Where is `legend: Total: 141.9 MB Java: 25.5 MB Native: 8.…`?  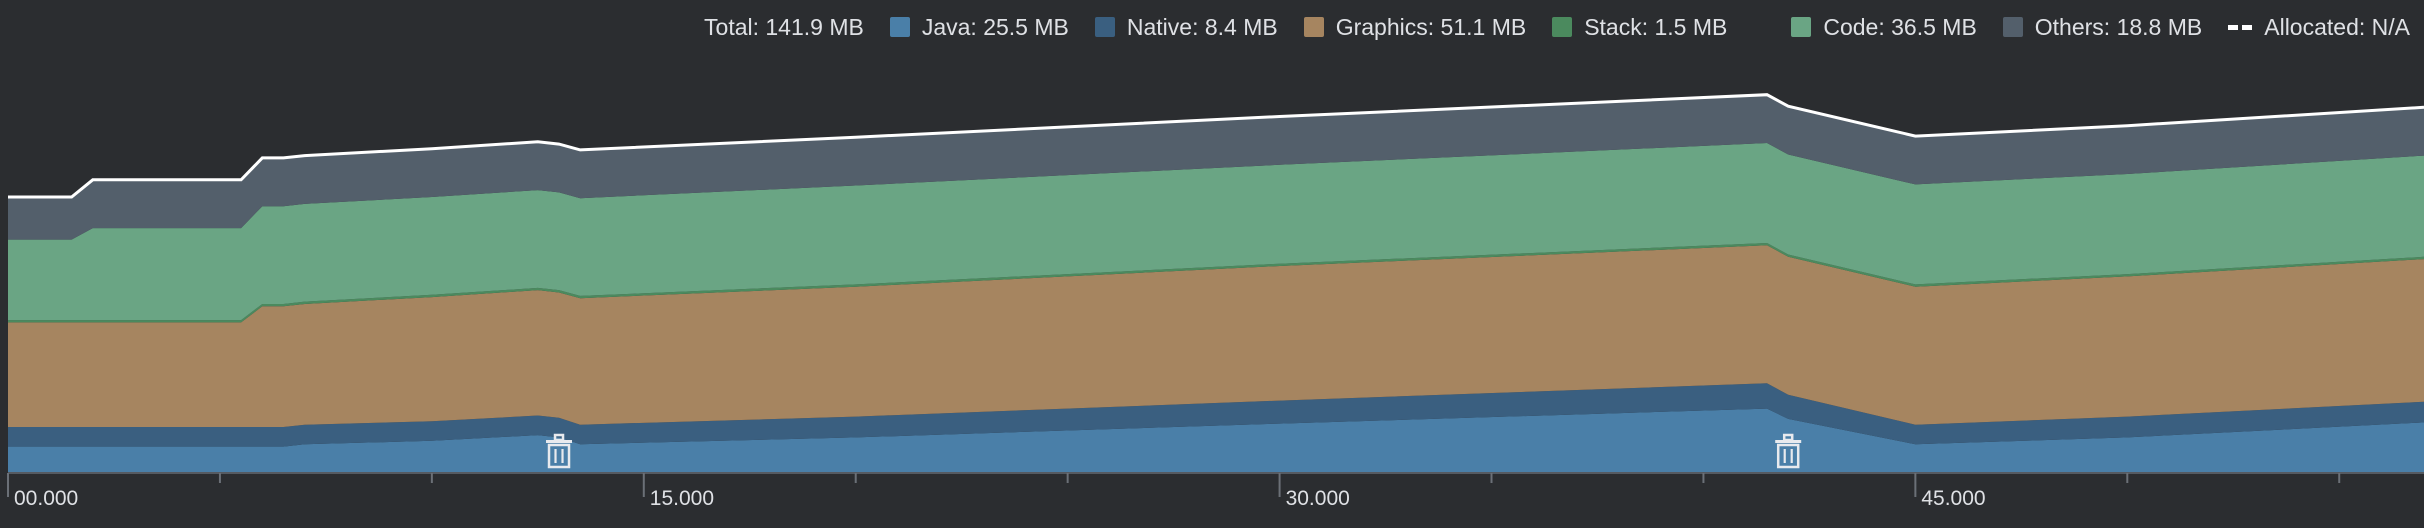 legend: Total: 141.9 MB Java: 25.5 MB Native: 8.… is located at coordinates (1557, 27).